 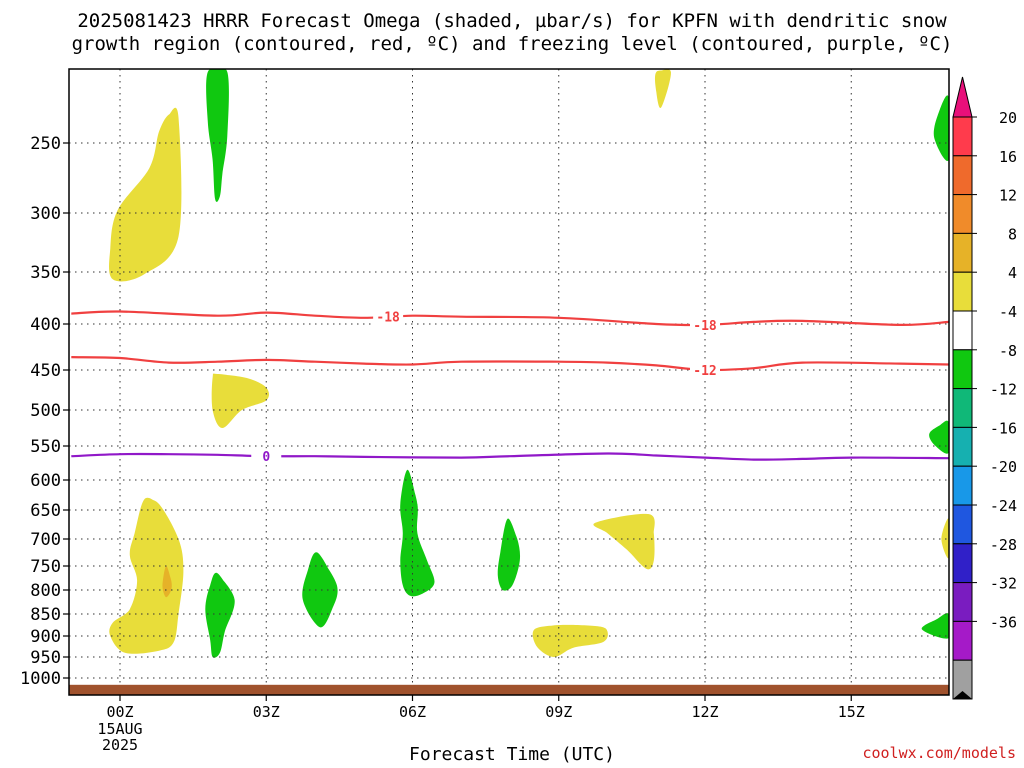 I want to click on x-date-label-2: 2025, so click(x=120, y=745).